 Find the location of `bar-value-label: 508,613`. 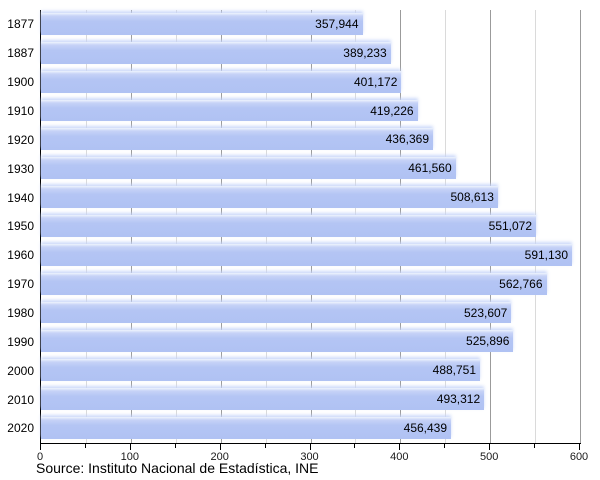

bar-value-label: 508,613 is located at coordinates (472, 197).